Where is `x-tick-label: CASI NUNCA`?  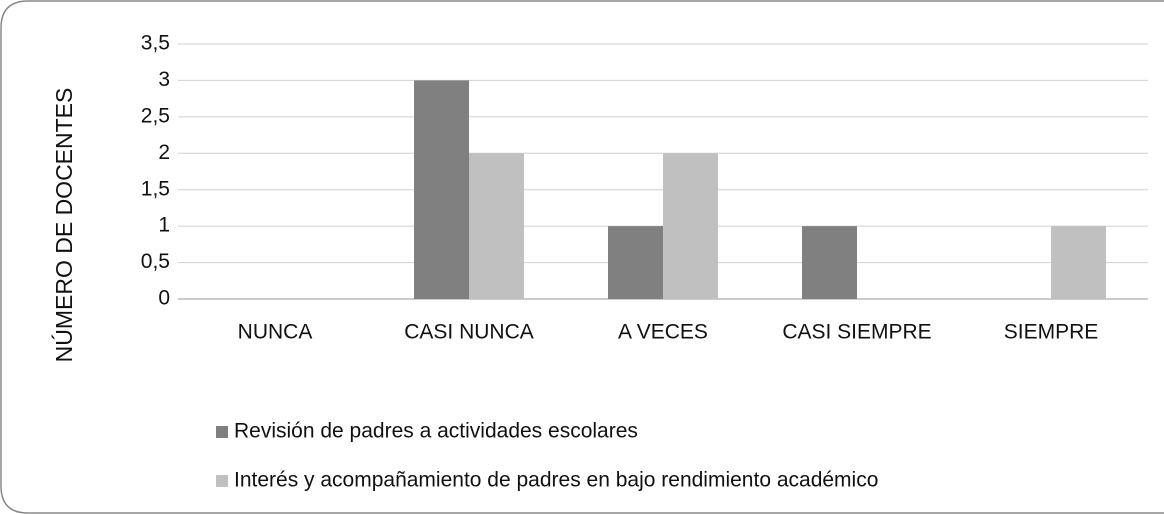 x-tick-label: CASI NUNCA is located at coordinates (469, 332).